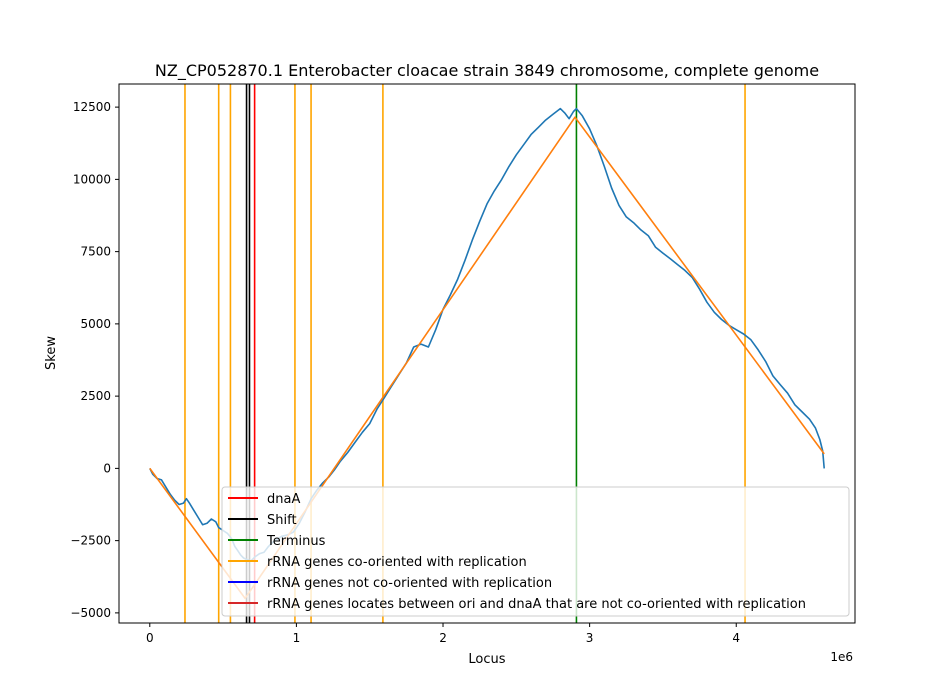  What do you see at coordinates (283, 499) in the screenshot?
I see `legend-label: dnaA` at bounding box center [283, 499].